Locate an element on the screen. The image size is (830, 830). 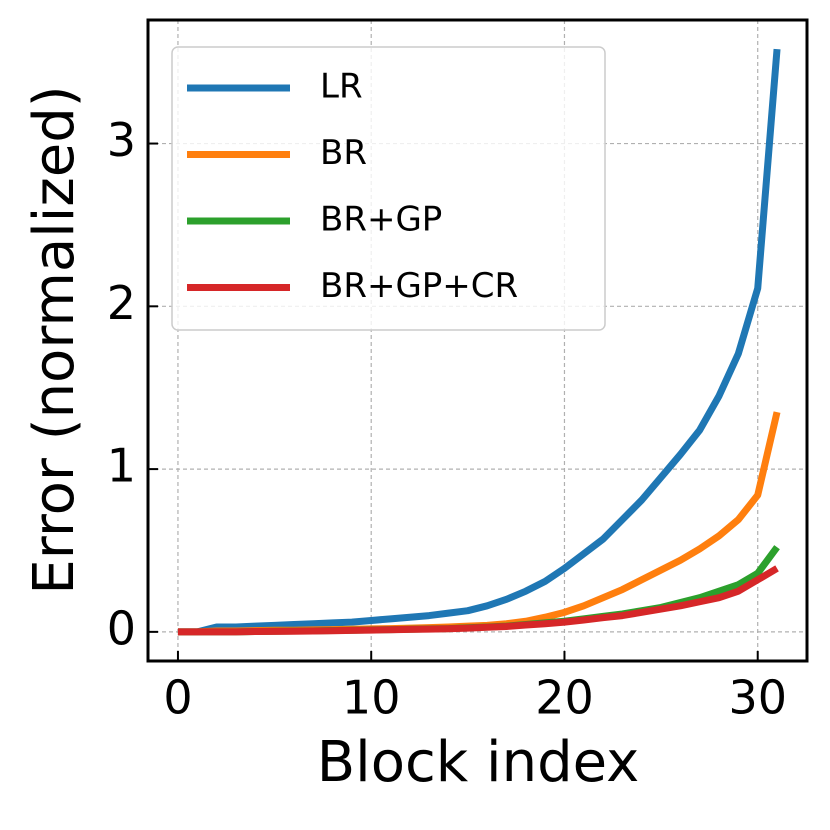
legend-label: LR is located at coordinates (341, 87).